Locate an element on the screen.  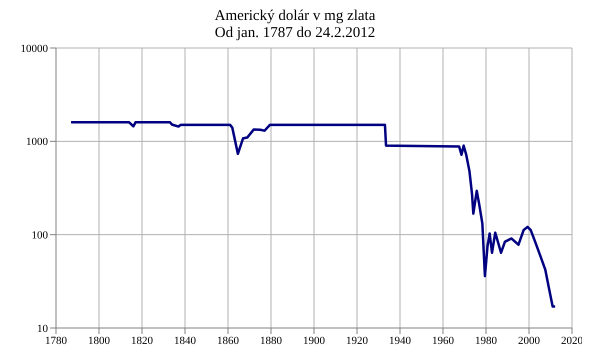
x-tick-label: 1920 is located at coordinates (357, 340).